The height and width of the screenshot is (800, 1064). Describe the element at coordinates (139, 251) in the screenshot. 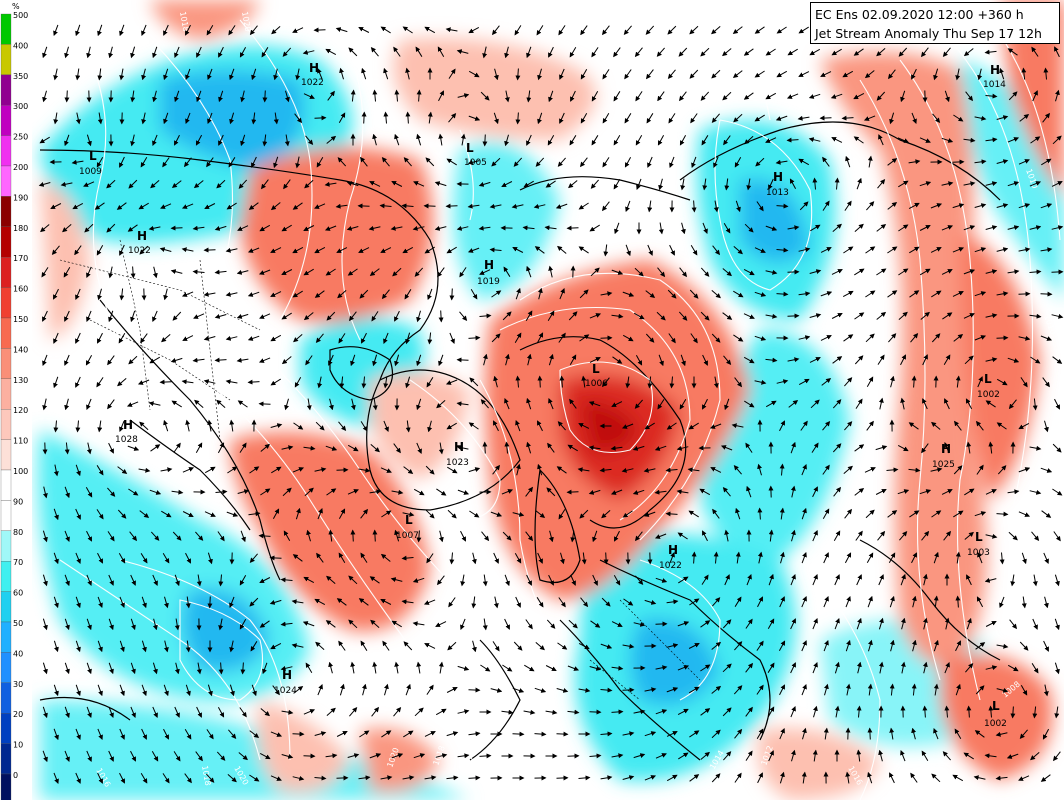

I see `pressure-system-value: 1022` at that location.